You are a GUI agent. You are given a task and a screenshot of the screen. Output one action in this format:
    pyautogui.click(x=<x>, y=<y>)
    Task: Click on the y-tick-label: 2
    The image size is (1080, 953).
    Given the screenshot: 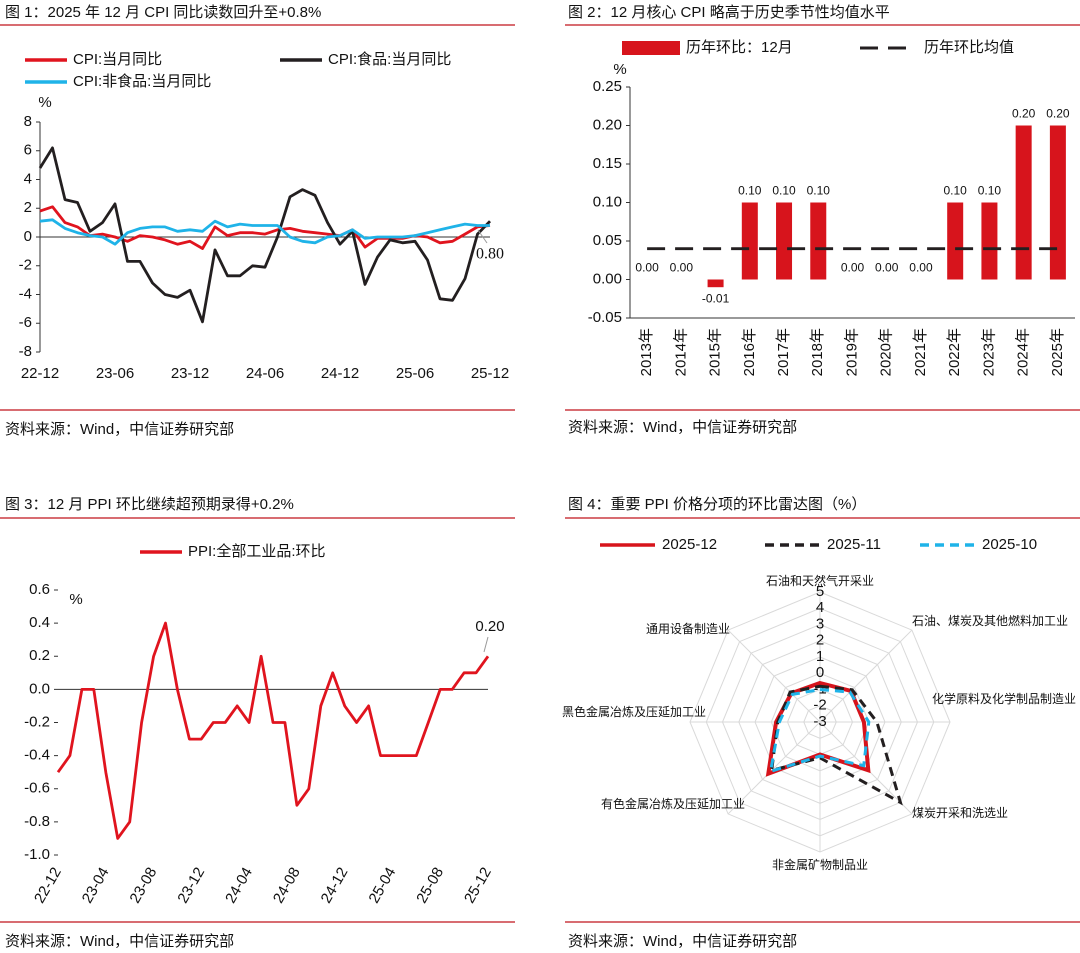 What is the action you would take?
    pyautogui.click(x=28, y=207)
    